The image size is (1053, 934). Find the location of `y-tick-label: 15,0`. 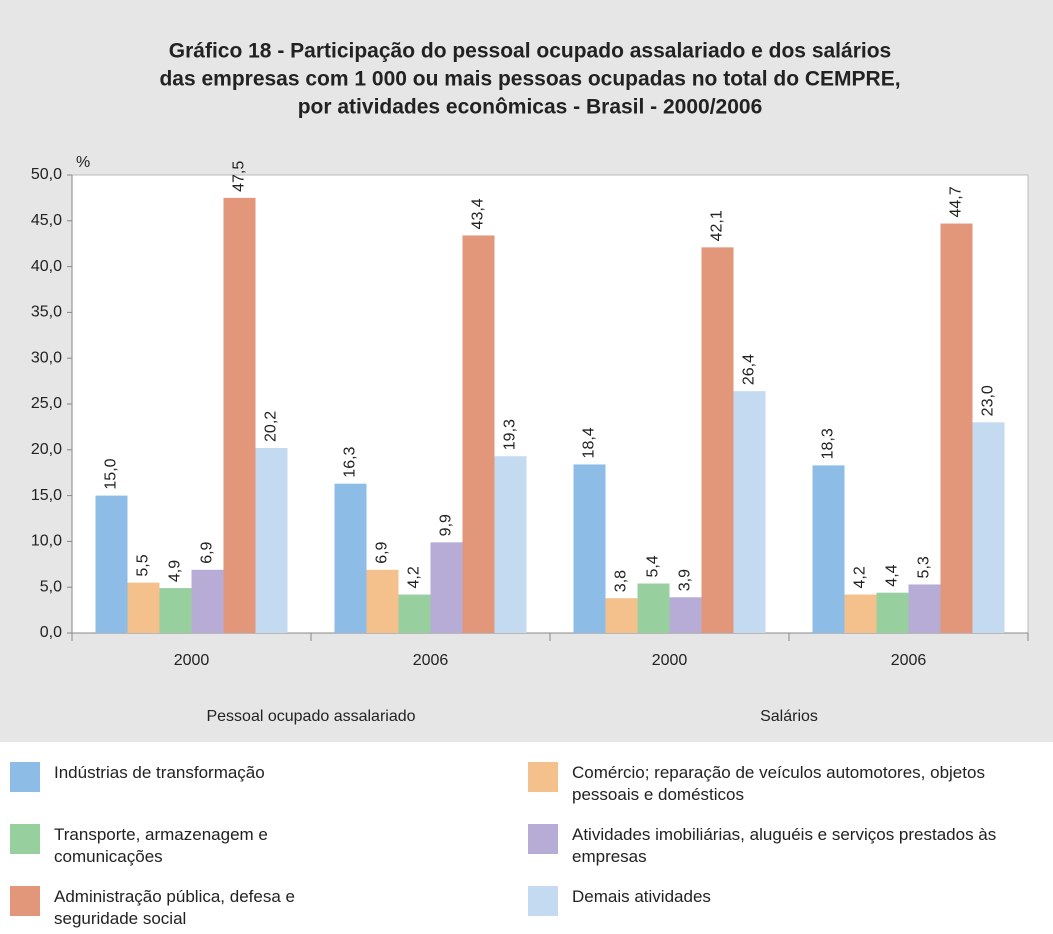

y-tick-label: 15,0 is located at coordinates (46, 495).